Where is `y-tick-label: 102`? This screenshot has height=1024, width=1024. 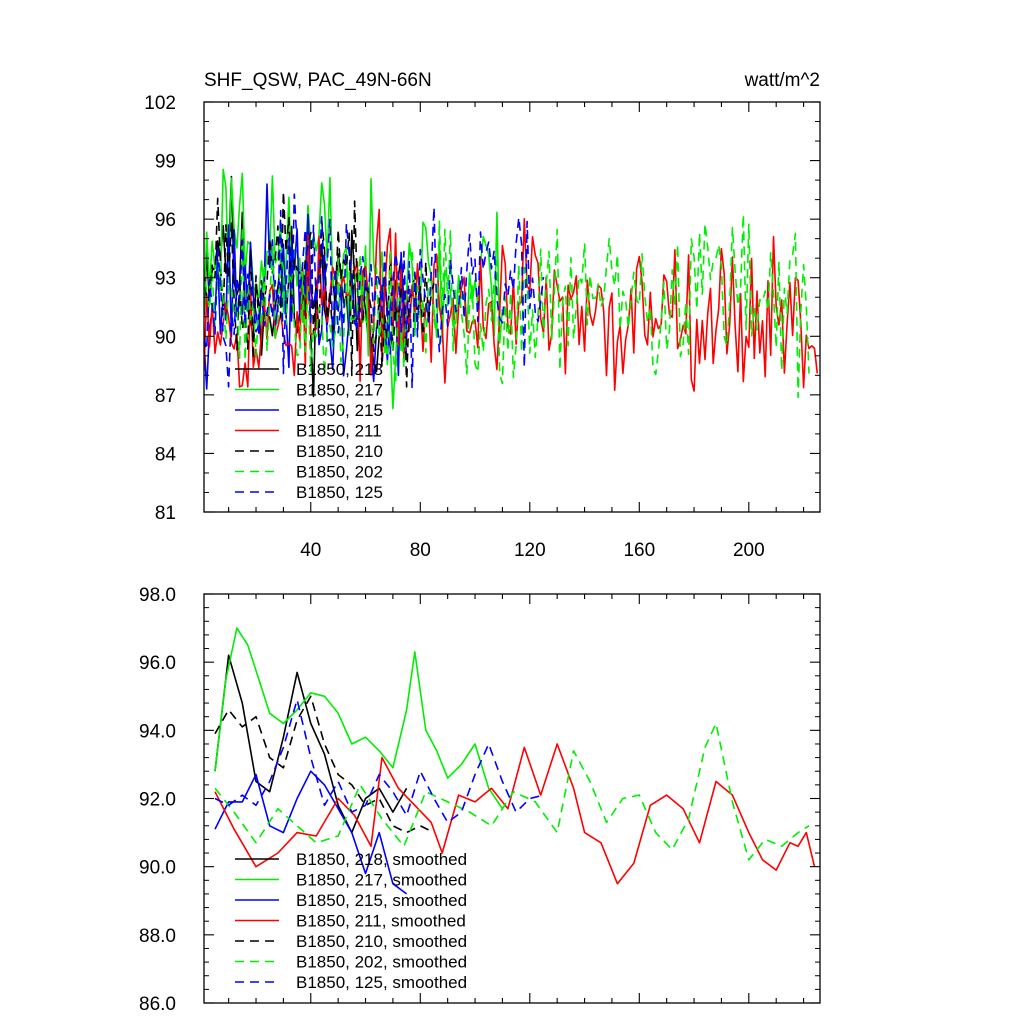
y-tick-label: 102 is located at coordinates (160, 103).